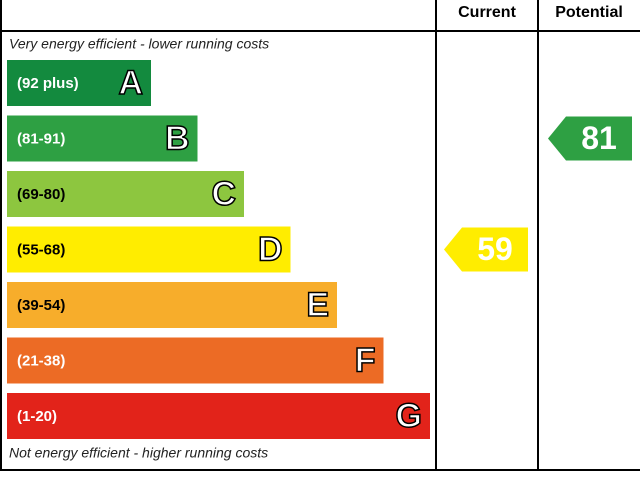 This screenshot has height=484, width=640. Describe the element at coordinates (409, 416) in the screenshot. I see `band-letter: G` at that location.